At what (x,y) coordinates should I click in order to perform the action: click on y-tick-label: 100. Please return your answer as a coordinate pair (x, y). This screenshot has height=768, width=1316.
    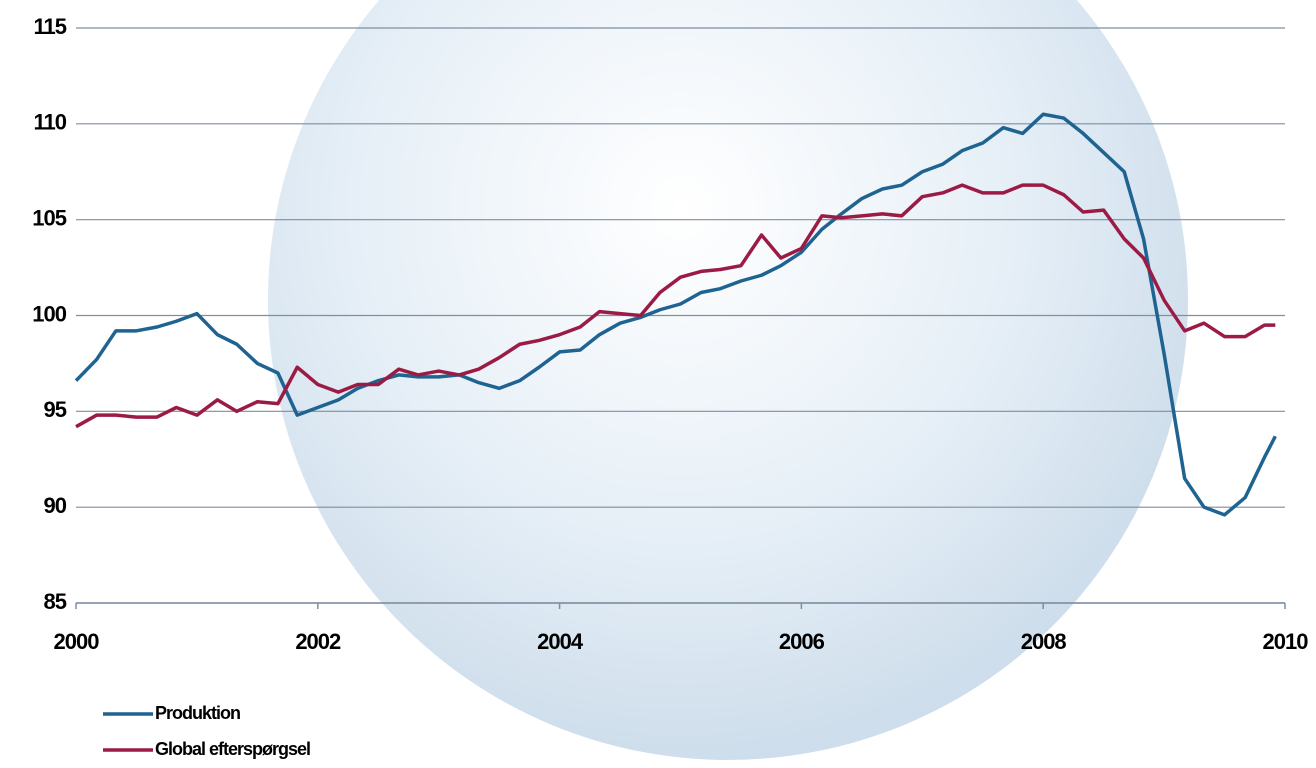
    Looking at the image, I should click on (49, 313).